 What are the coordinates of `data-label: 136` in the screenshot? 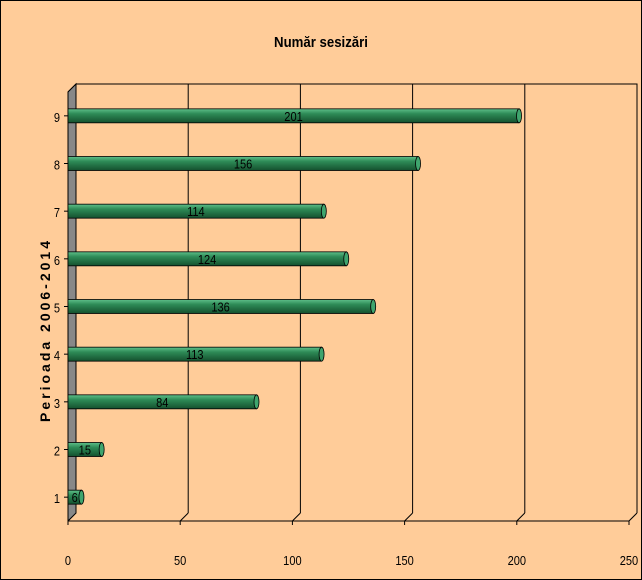 It's located at (220, 307).